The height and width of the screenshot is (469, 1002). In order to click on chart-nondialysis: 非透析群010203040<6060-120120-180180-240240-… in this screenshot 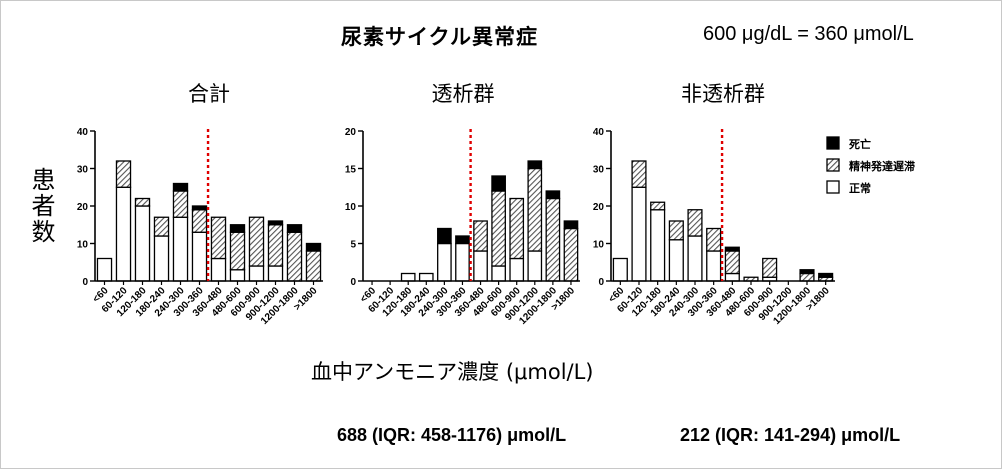, I will do `click(714, 204)`.